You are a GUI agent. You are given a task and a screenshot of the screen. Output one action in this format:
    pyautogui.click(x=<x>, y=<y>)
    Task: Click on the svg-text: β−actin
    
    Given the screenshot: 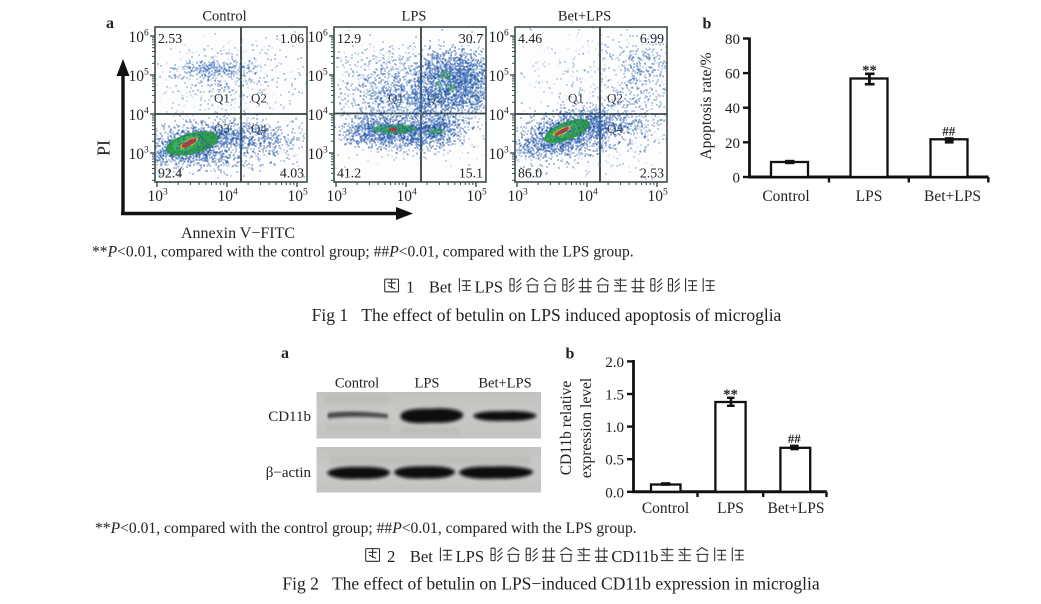 What is the action you would take?
    pyautogui.click(x=289, y=473)
    